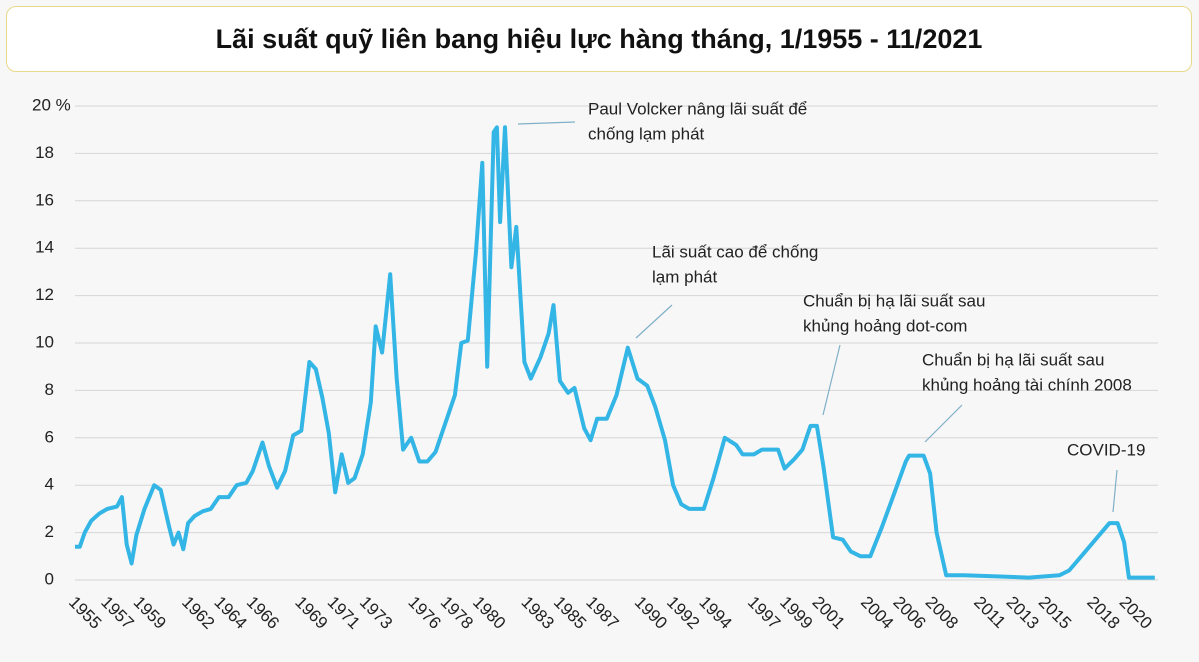 The height and width of the screenshot is (662, 1199). What do you see at coordinates (651, 613) in the screenshot?
I see `x-tick-label: 1990` at bounding box center [651, 613].